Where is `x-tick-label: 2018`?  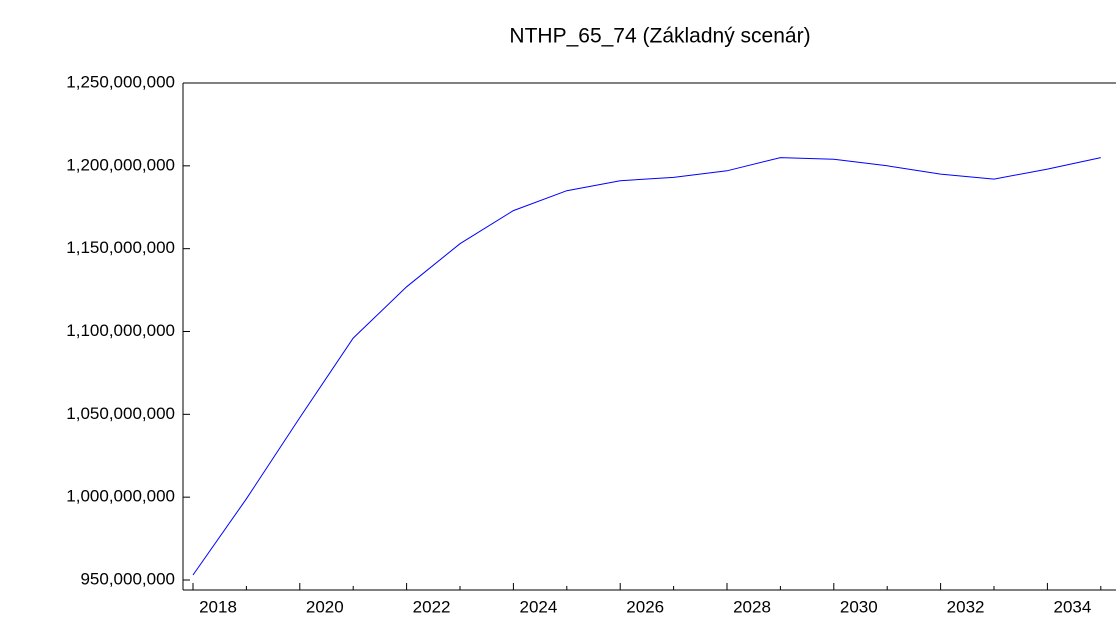
x-tick-label: 2018 is located at coordinates (218, 606).